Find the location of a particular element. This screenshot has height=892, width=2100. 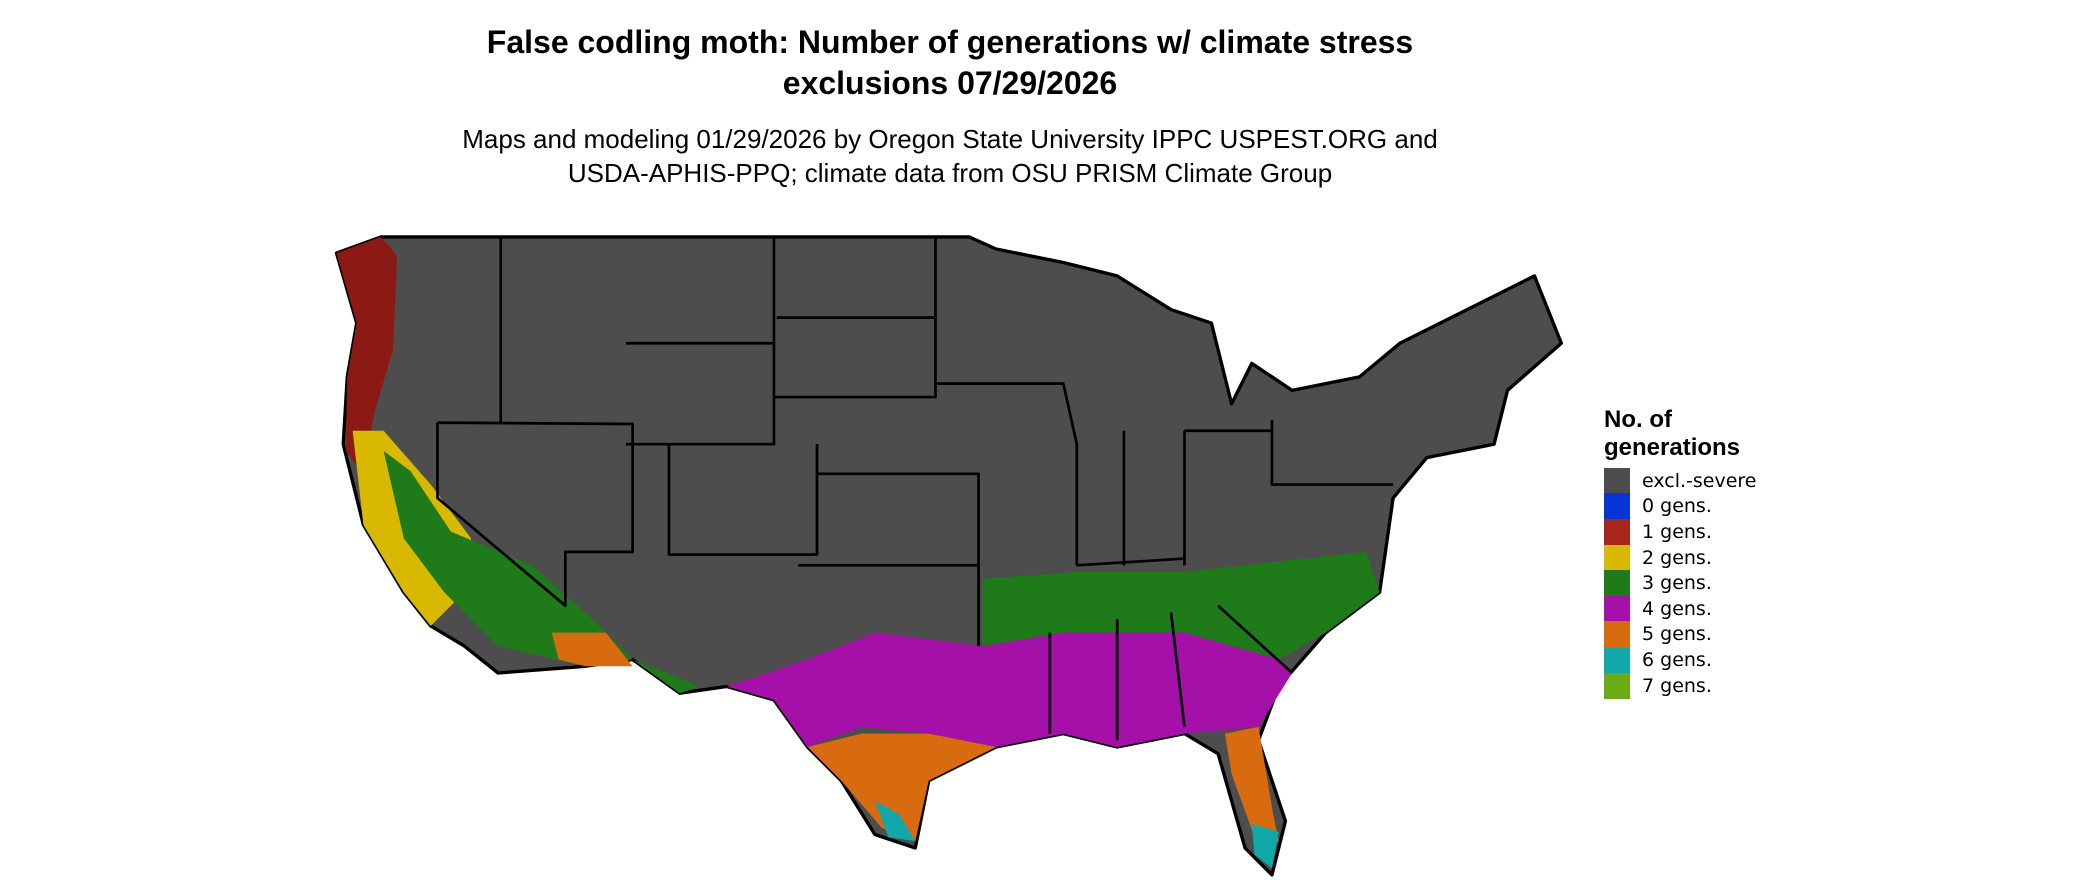

legend-title: No. of generations is located at coordinates (1672, 433).